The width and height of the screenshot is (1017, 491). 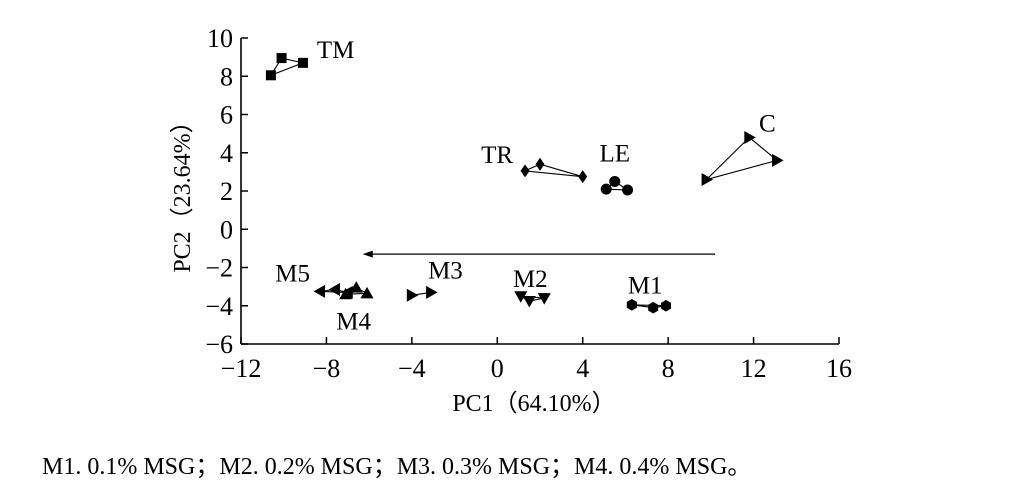 I want to click on y-tick-label: 6, so click(x=226, y=115).